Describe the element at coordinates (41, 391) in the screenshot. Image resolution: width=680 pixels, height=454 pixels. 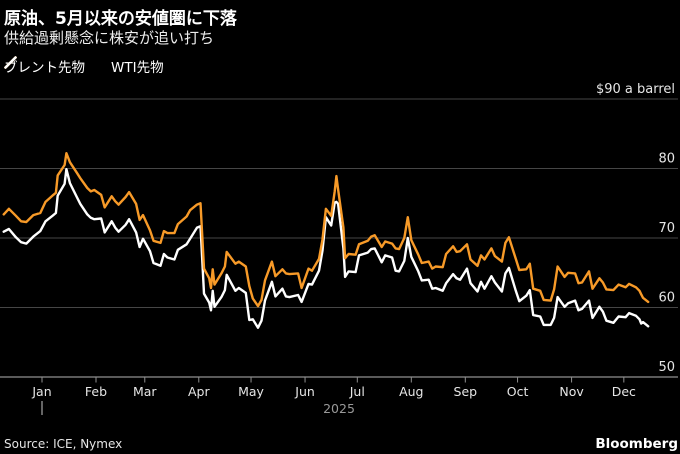
I see `x-tick-label-jan: Jan` at that location.